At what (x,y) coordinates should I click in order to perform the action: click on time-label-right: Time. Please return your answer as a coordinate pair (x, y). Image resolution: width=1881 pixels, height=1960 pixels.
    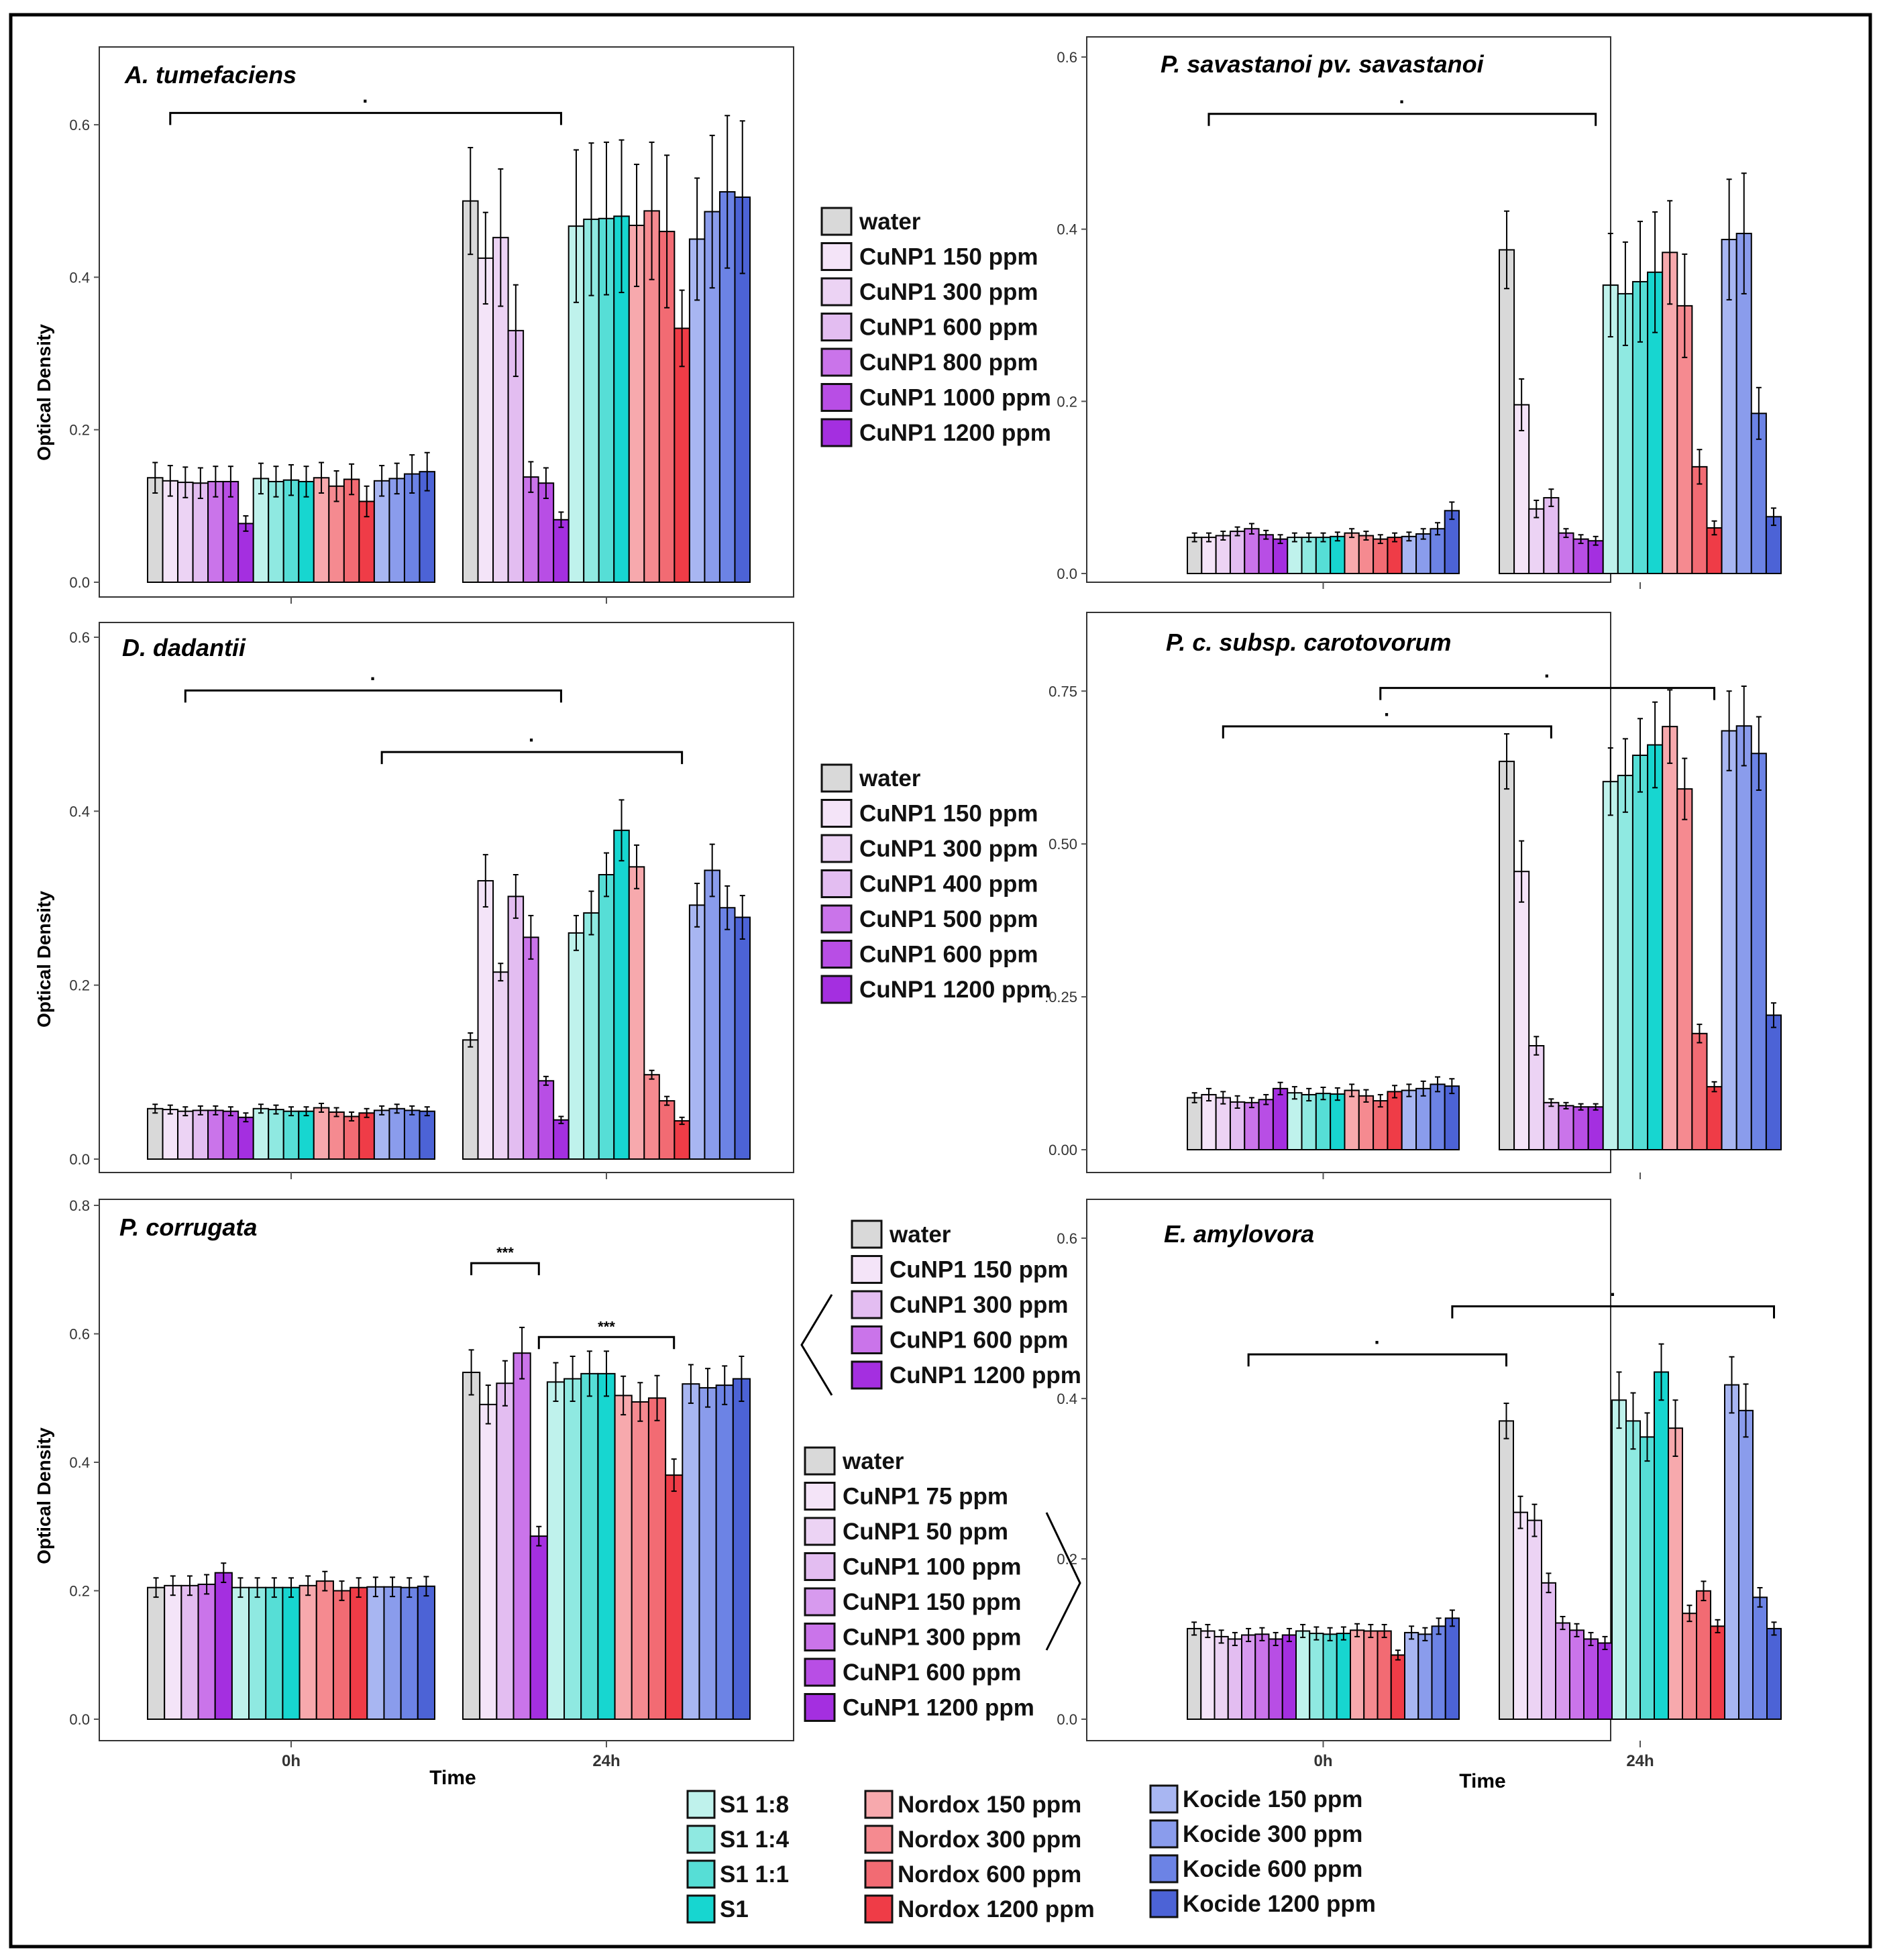
    Looking at the image, I should click on (1482, 1781).